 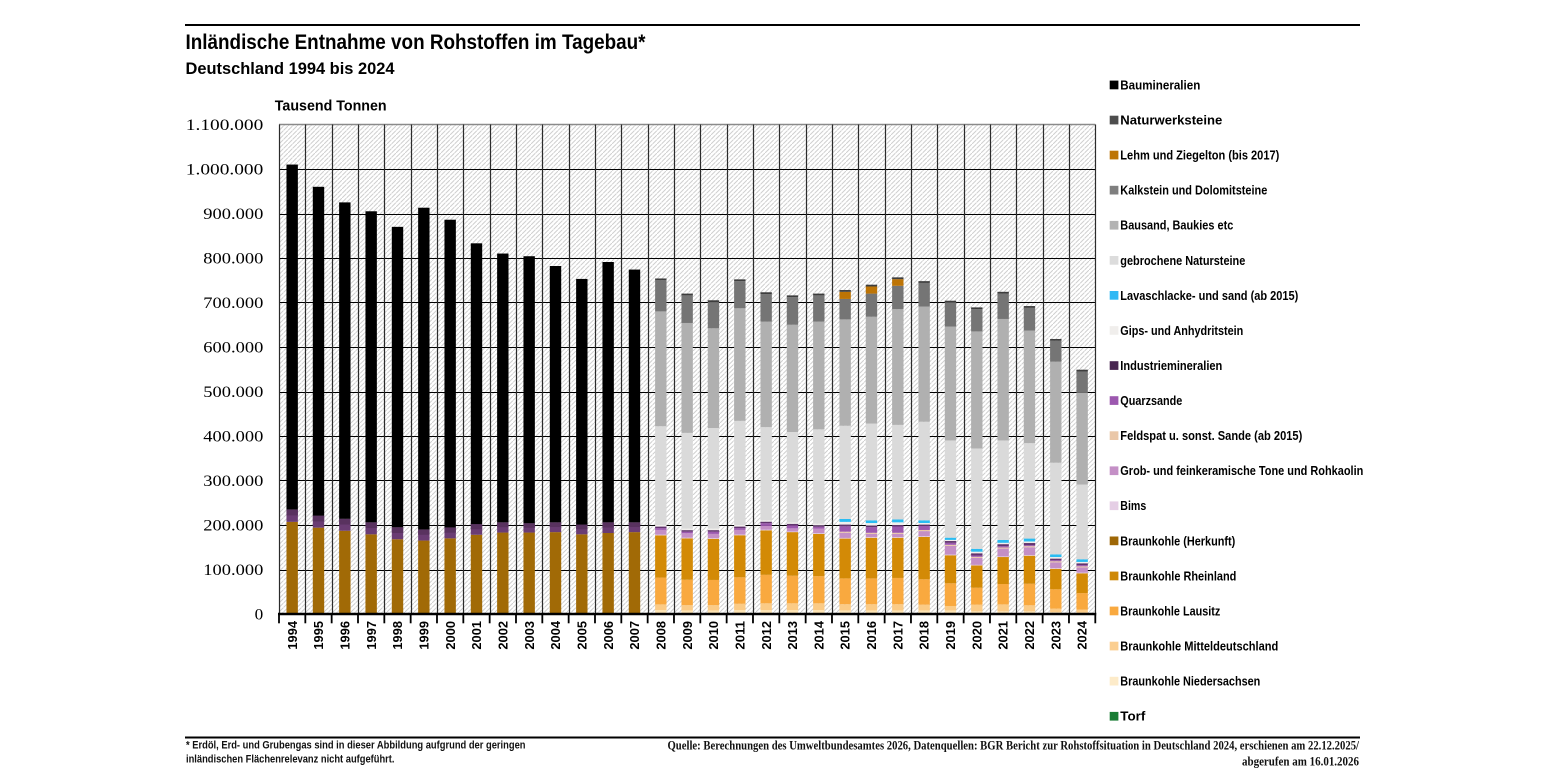 What do you see at coordinates (581, 635) in the screenshot?
I see `svg-text: 2005` at bounding box center [581, 635].